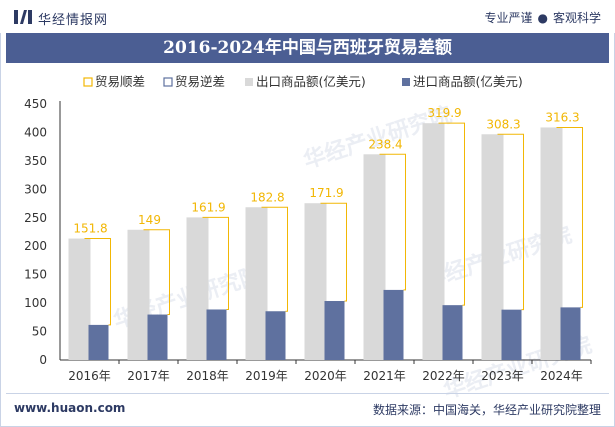 Image resolution: width=615 pixels, height=427 pixels. What do you see at coordinates (35, 246) in the screenshot?
I see `y-tick-label: 200` at bounding box center [35, 246].